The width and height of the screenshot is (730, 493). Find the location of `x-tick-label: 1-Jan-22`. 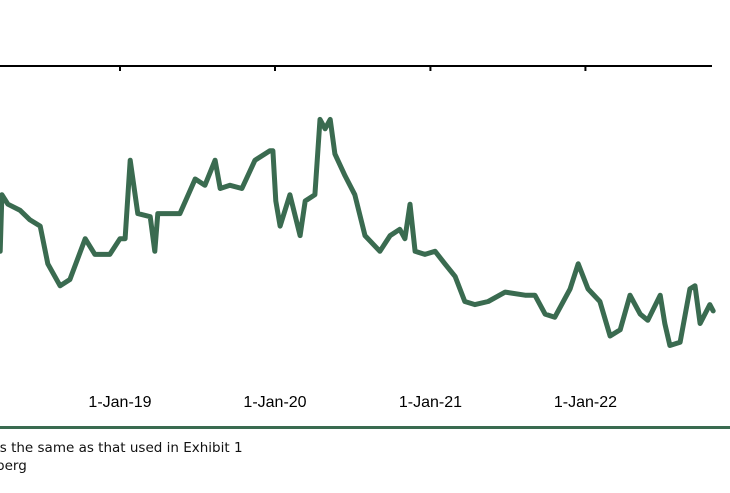

x-tick-label: 1-Jan-22 is located at coordinates (585, 402).